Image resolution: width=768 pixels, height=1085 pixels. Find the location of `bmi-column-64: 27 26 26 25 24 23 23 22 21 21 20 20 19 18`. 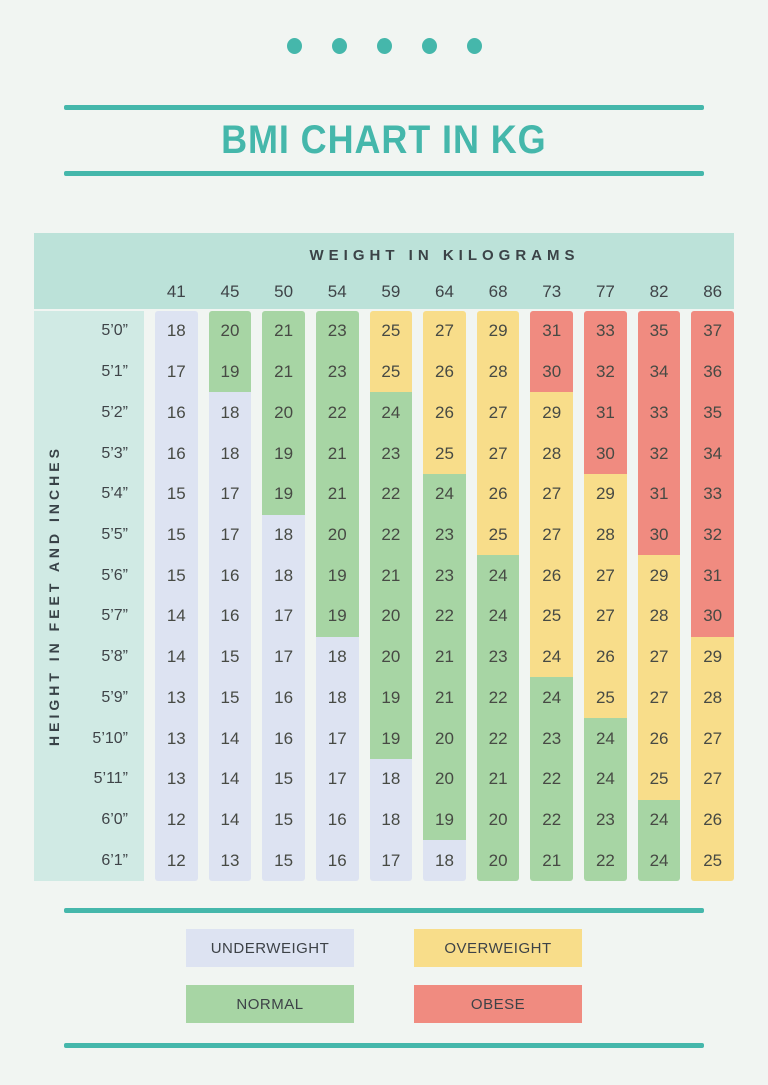

bmi-column-64: 27 26 26 25 24 23 23 22 21 21 20 20 19 18 is located at coordinates (444, 596).